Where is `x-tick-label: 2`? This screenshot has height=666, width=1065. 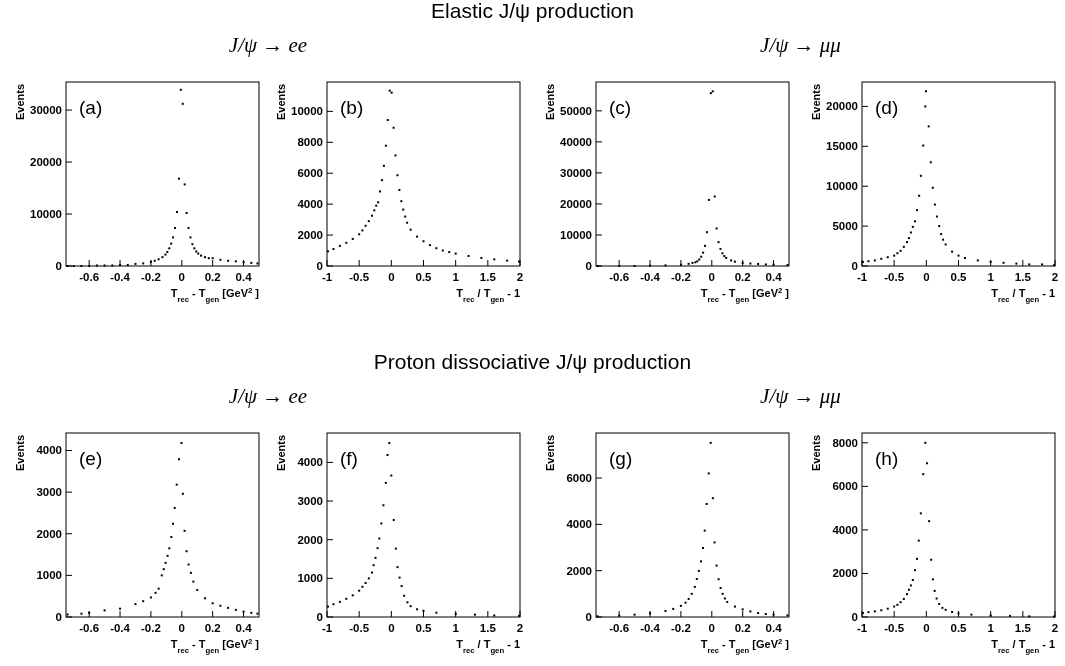 x-tick-label: 2 is located at coordinates (1055, 277).